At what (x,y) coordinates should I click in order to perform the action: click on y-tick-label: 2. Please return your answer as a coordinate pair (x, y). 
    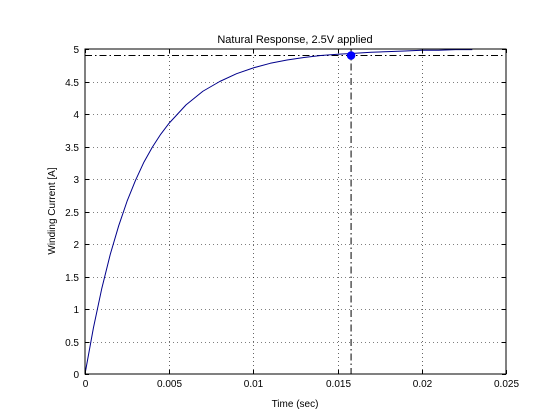
    Looking at the image, I should click on (76, 245).